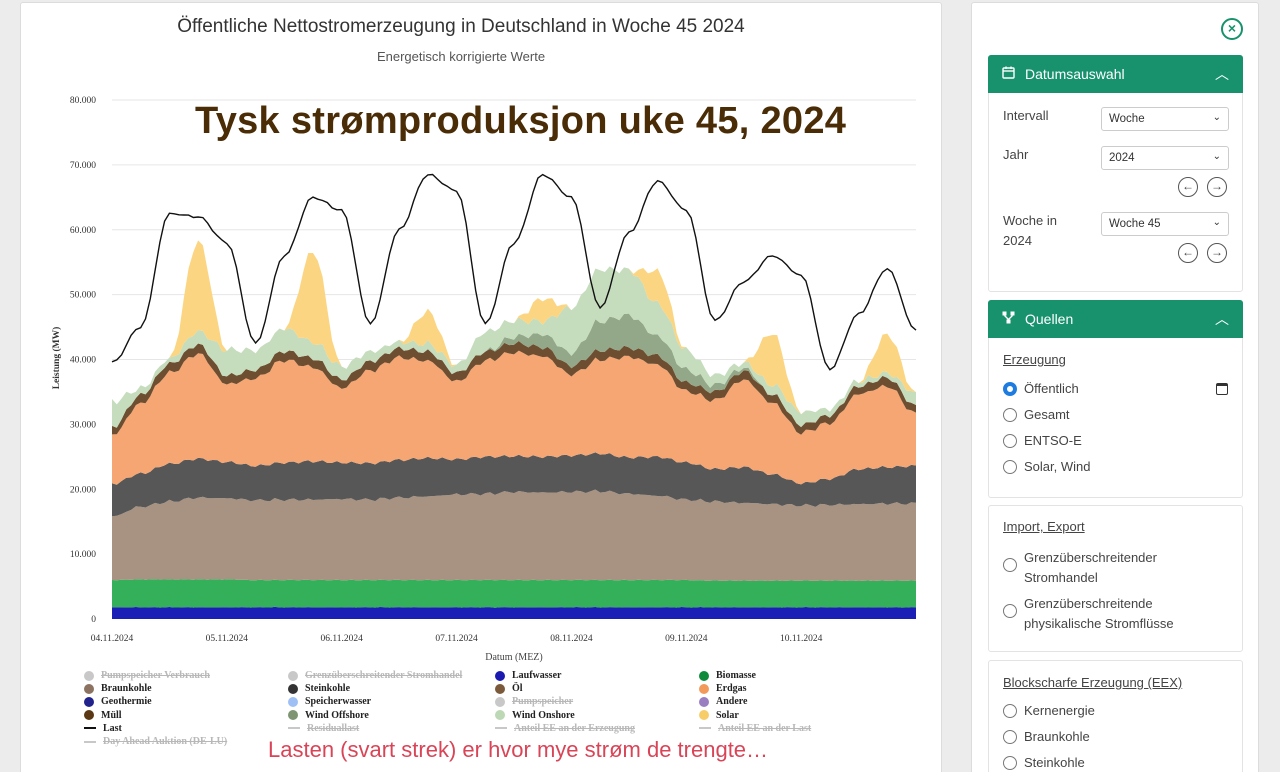 This screenshot has width=1280, height=772. Describe the element at coordinates (1222, 389) in the screenshot. I see `calendar-icon` at that location.